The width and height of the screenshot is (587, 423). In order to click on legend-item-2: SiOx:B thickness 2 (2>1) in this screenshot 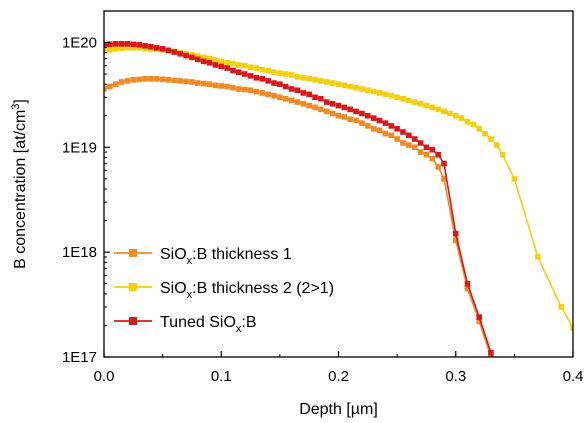, I will do `click(224, 290)`.